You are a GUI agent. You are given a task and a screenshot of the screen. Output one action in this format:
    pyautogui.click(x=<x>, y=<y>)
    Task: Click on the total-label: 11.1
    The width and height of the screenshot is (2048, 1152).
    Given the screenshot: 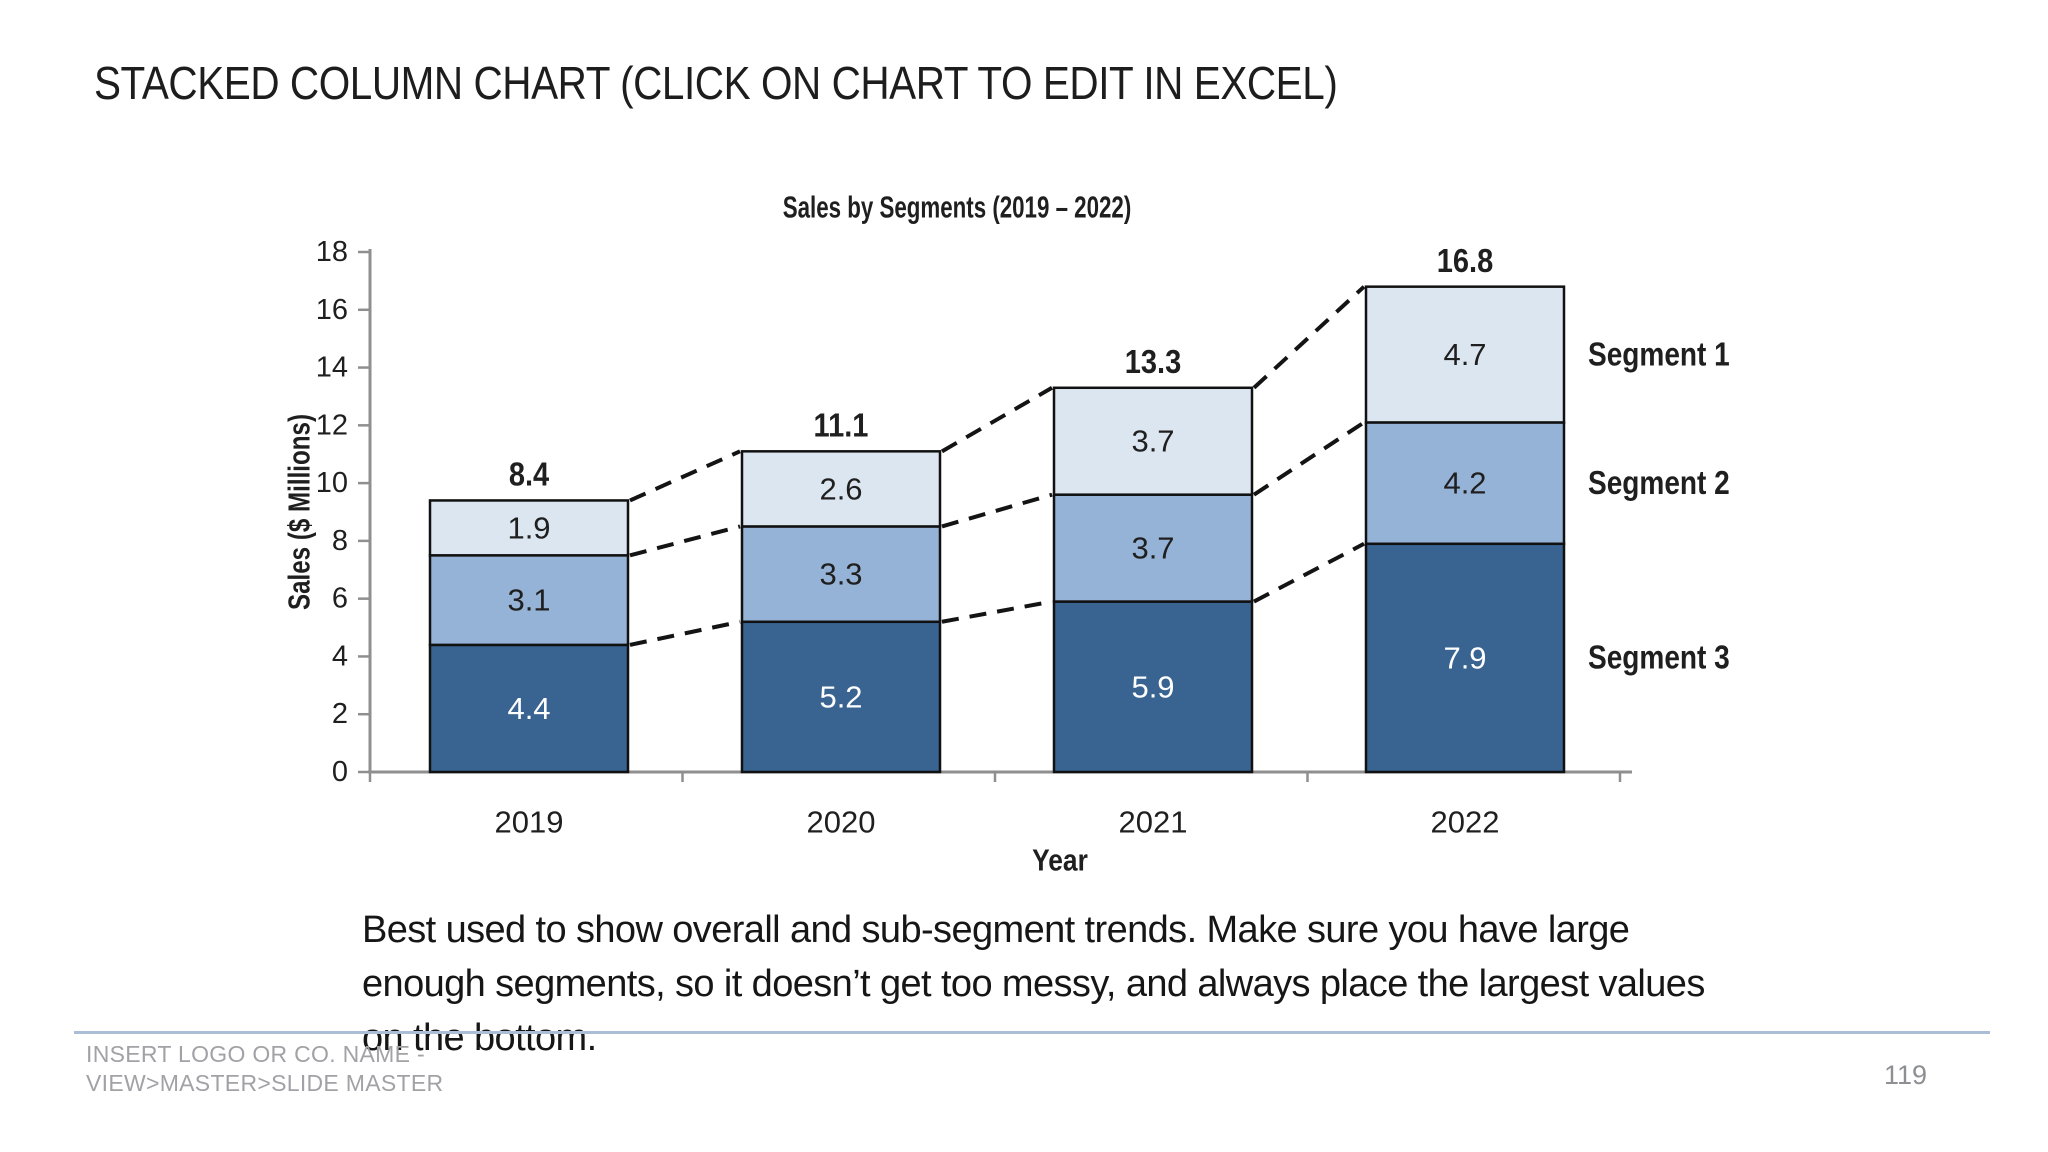 What is the action you would take?
    pyautogui.click(x=841, y=425)
    